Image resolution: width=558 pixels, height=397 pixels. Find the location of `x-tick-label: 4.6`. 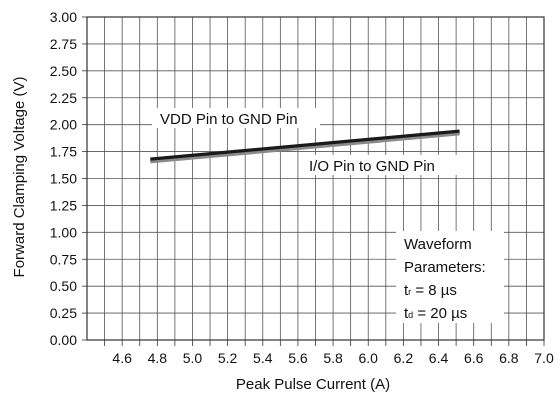

x-tick-label: 4.6 is located at coordinates (122, 358).